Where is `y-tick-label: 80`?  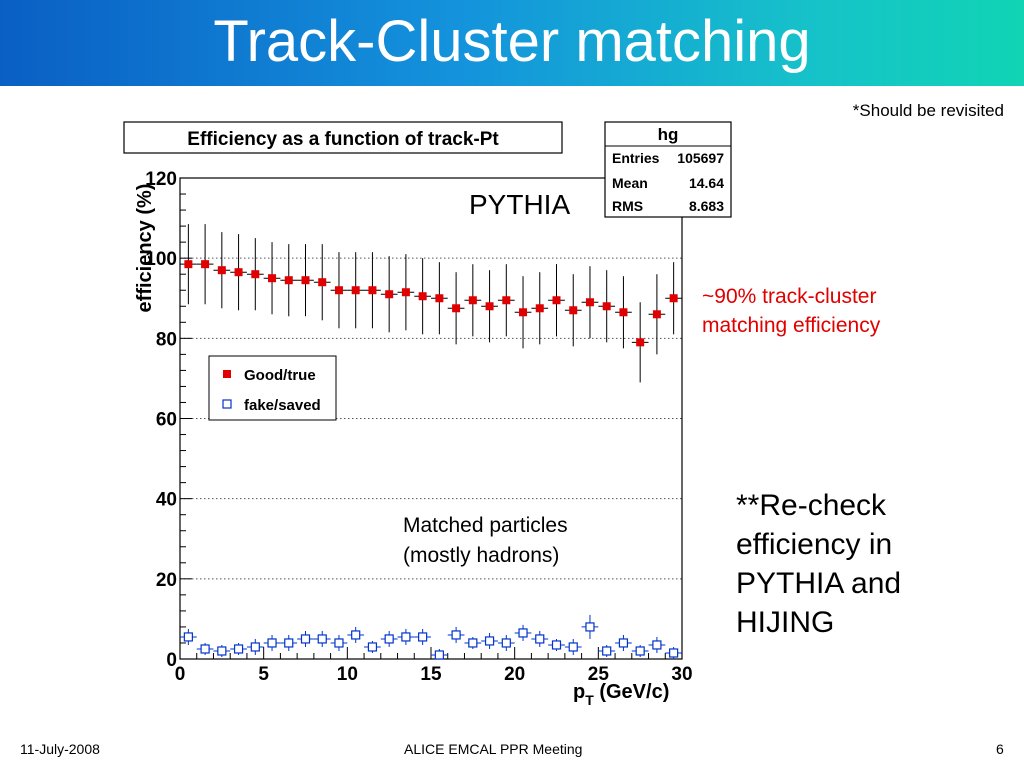 y-tick-label: 80 is located at coordinates (166, 339).